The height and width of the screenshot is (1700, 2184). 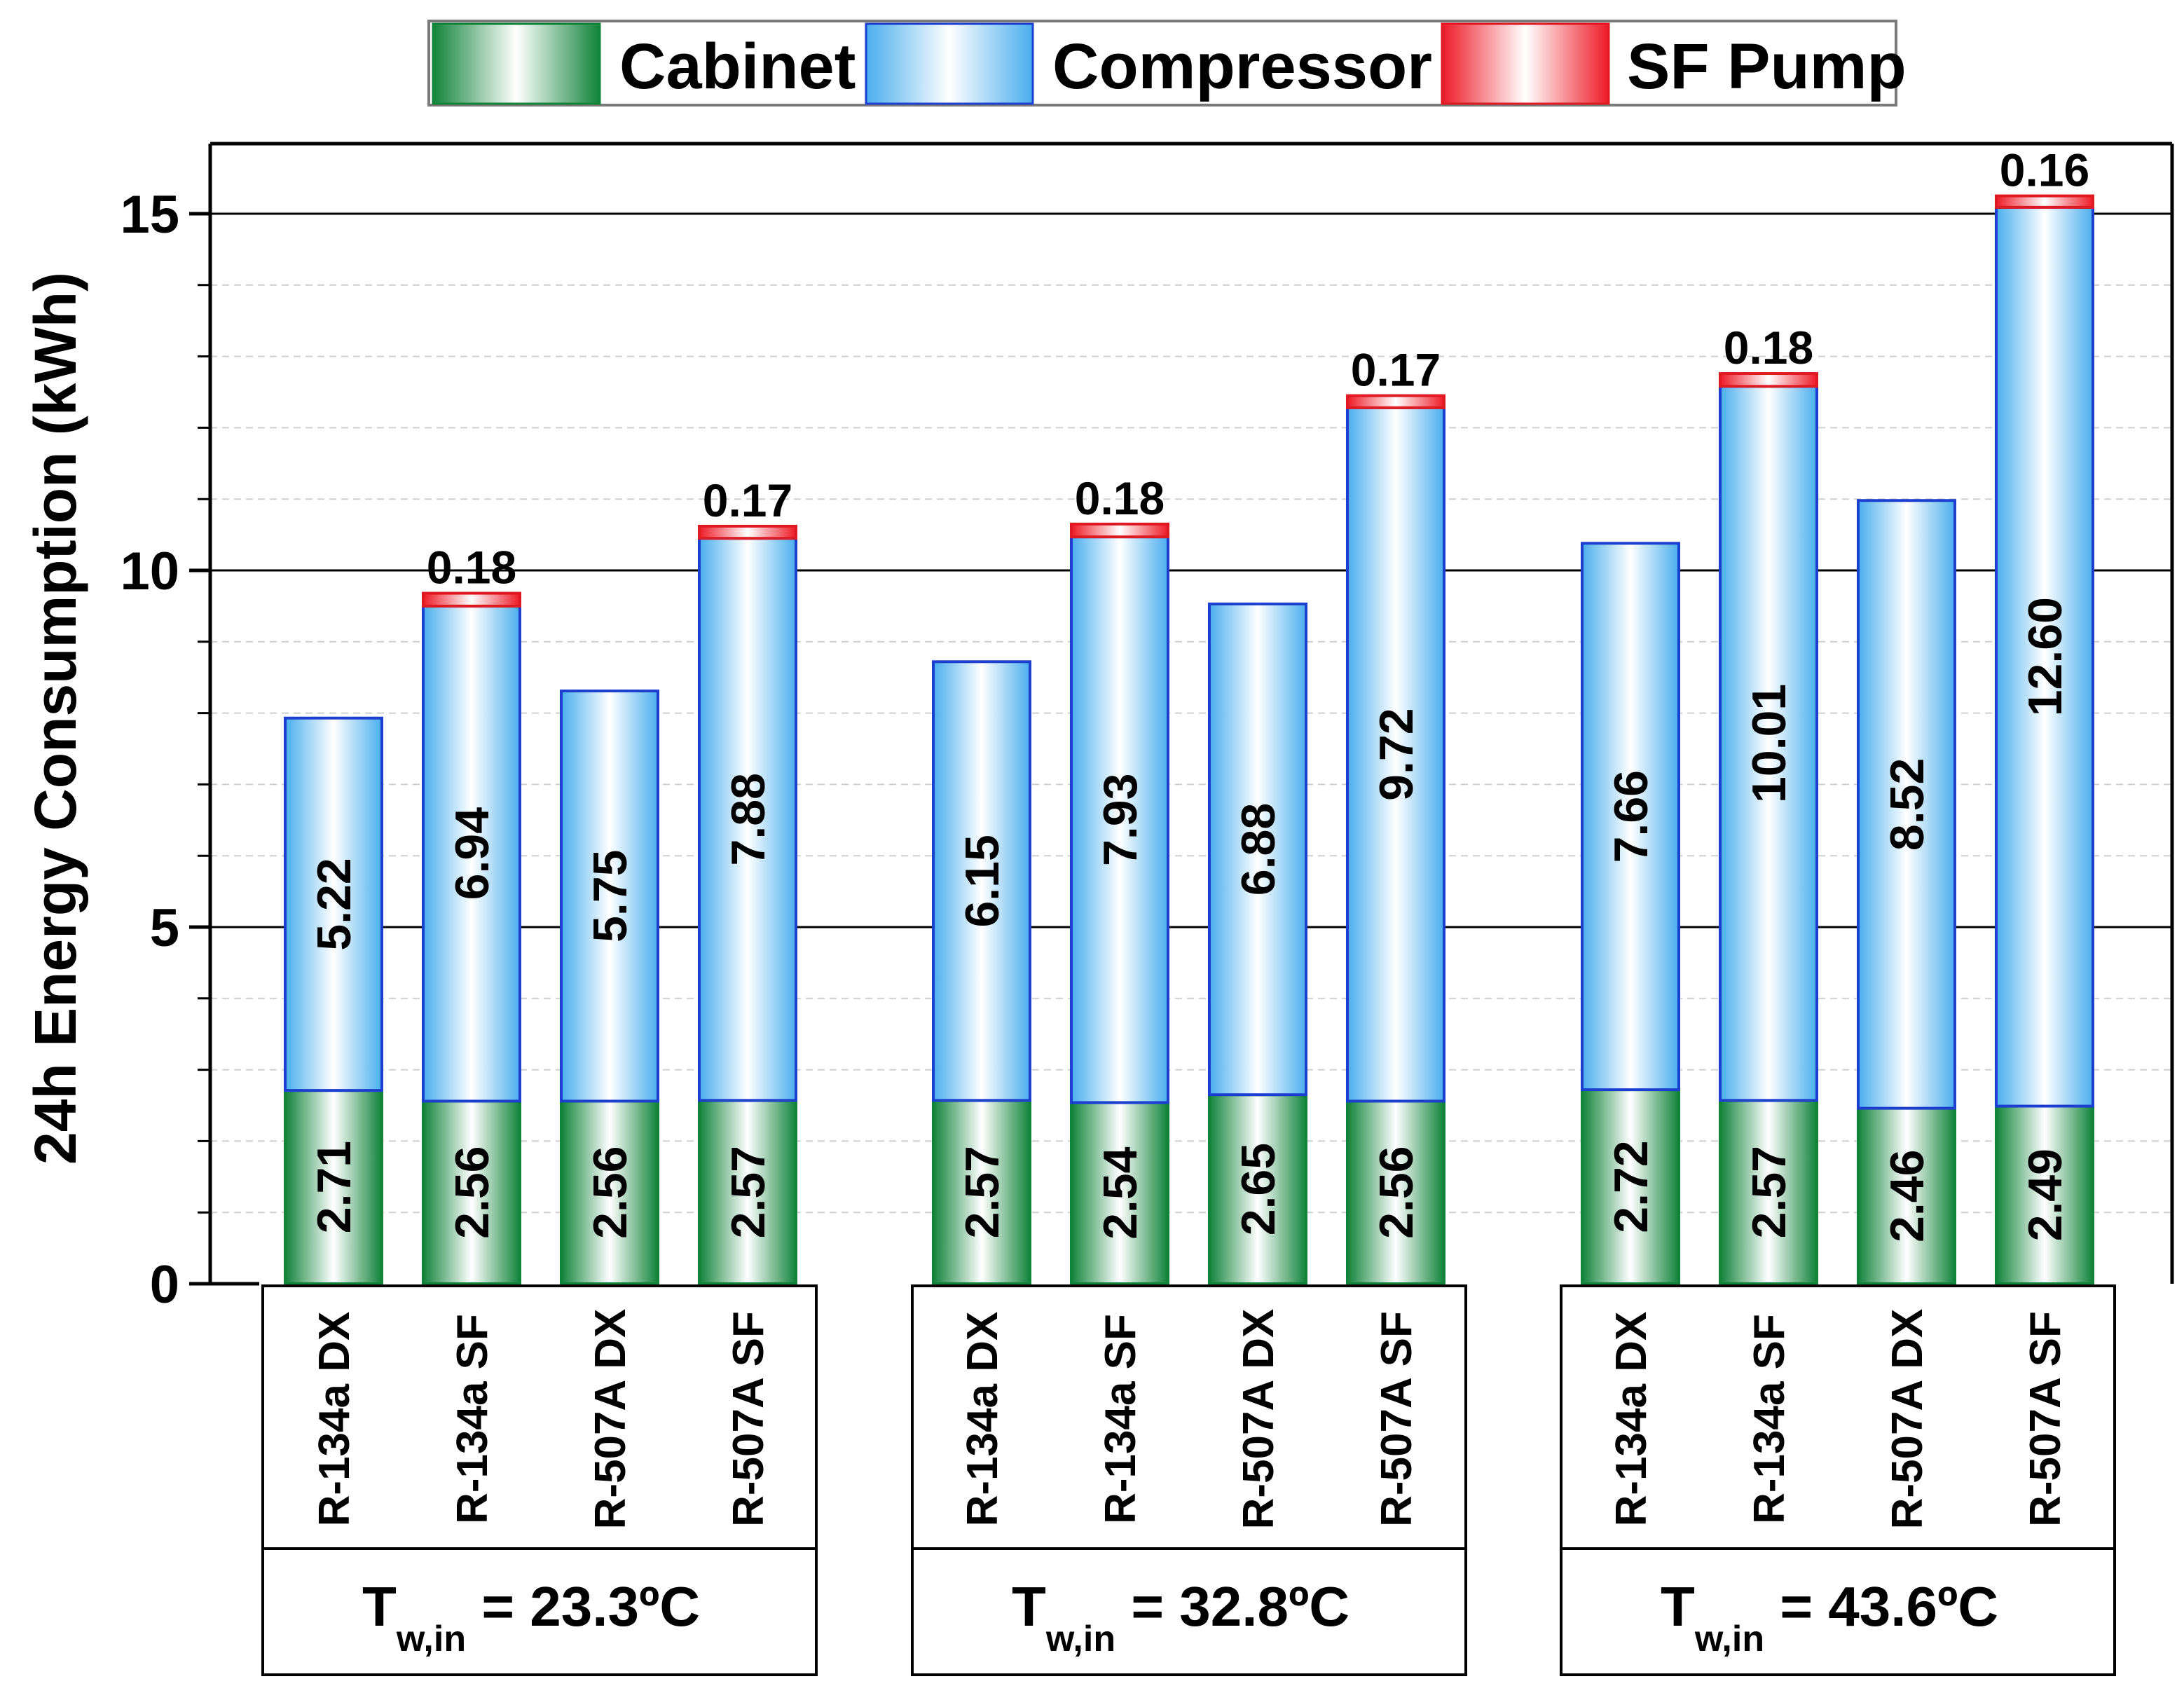 I want to click on group-label: Tw,in = 23.3ºC, so click(x=531, y=1617).